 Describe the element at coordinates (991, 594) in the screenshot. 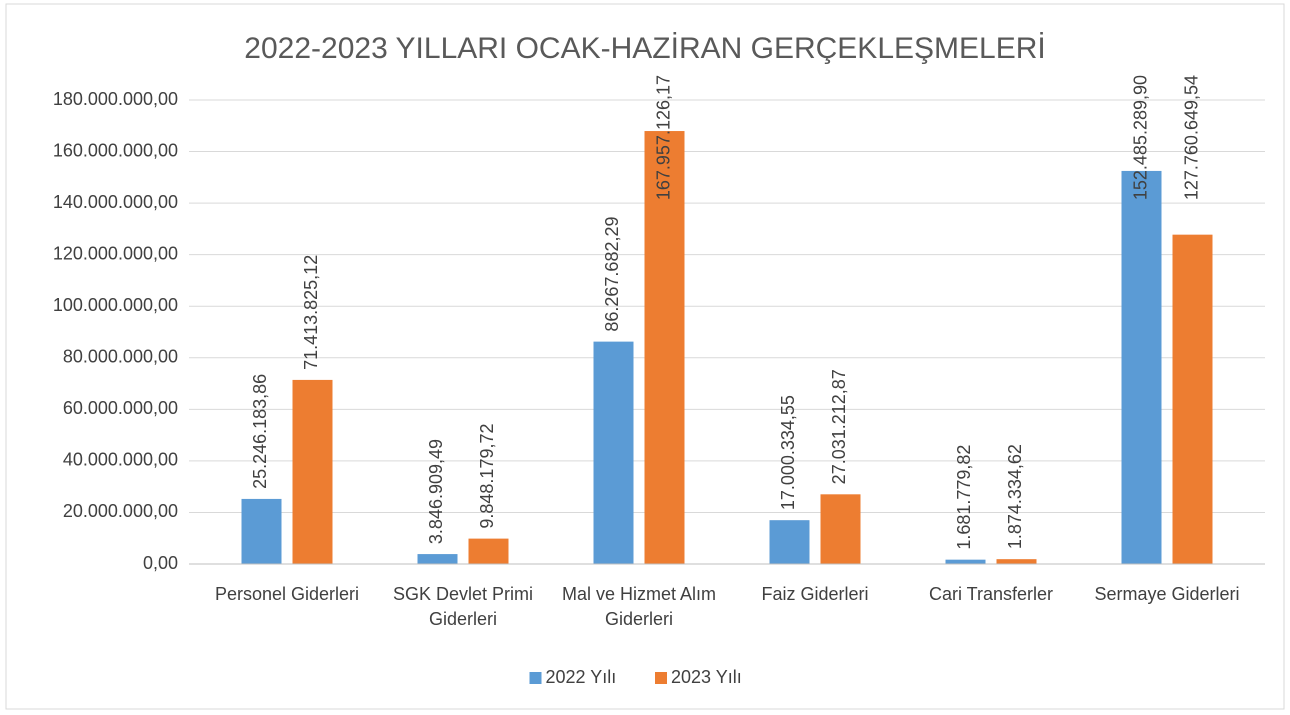

I see `x-tick-label: Cari Transferler` at that location.